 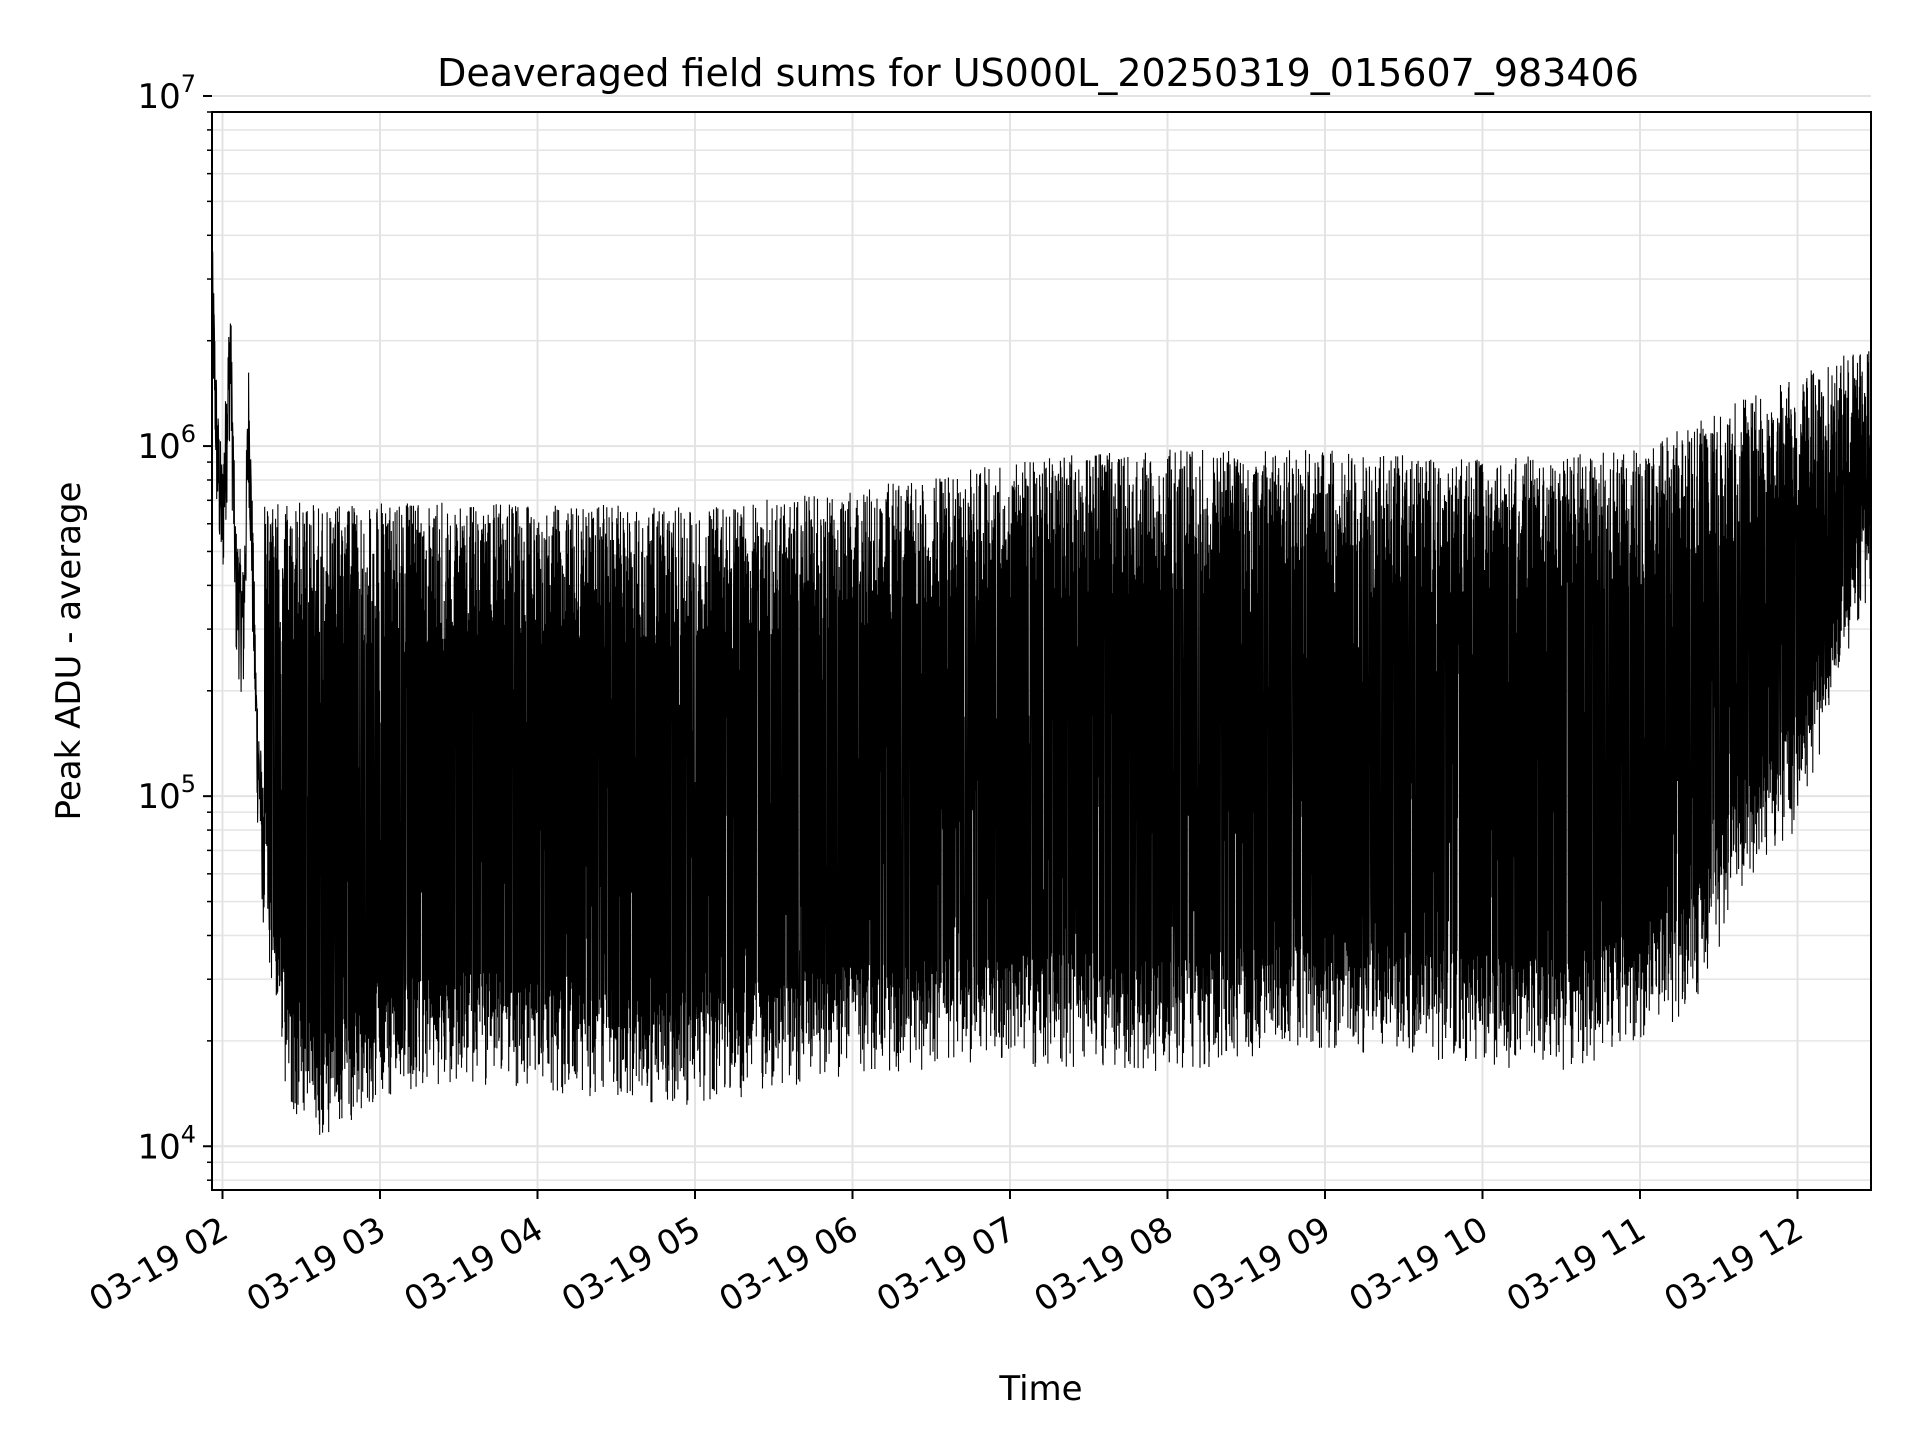 I want to click on y-tick-label: 10⁷, so click(x=166, y=93).